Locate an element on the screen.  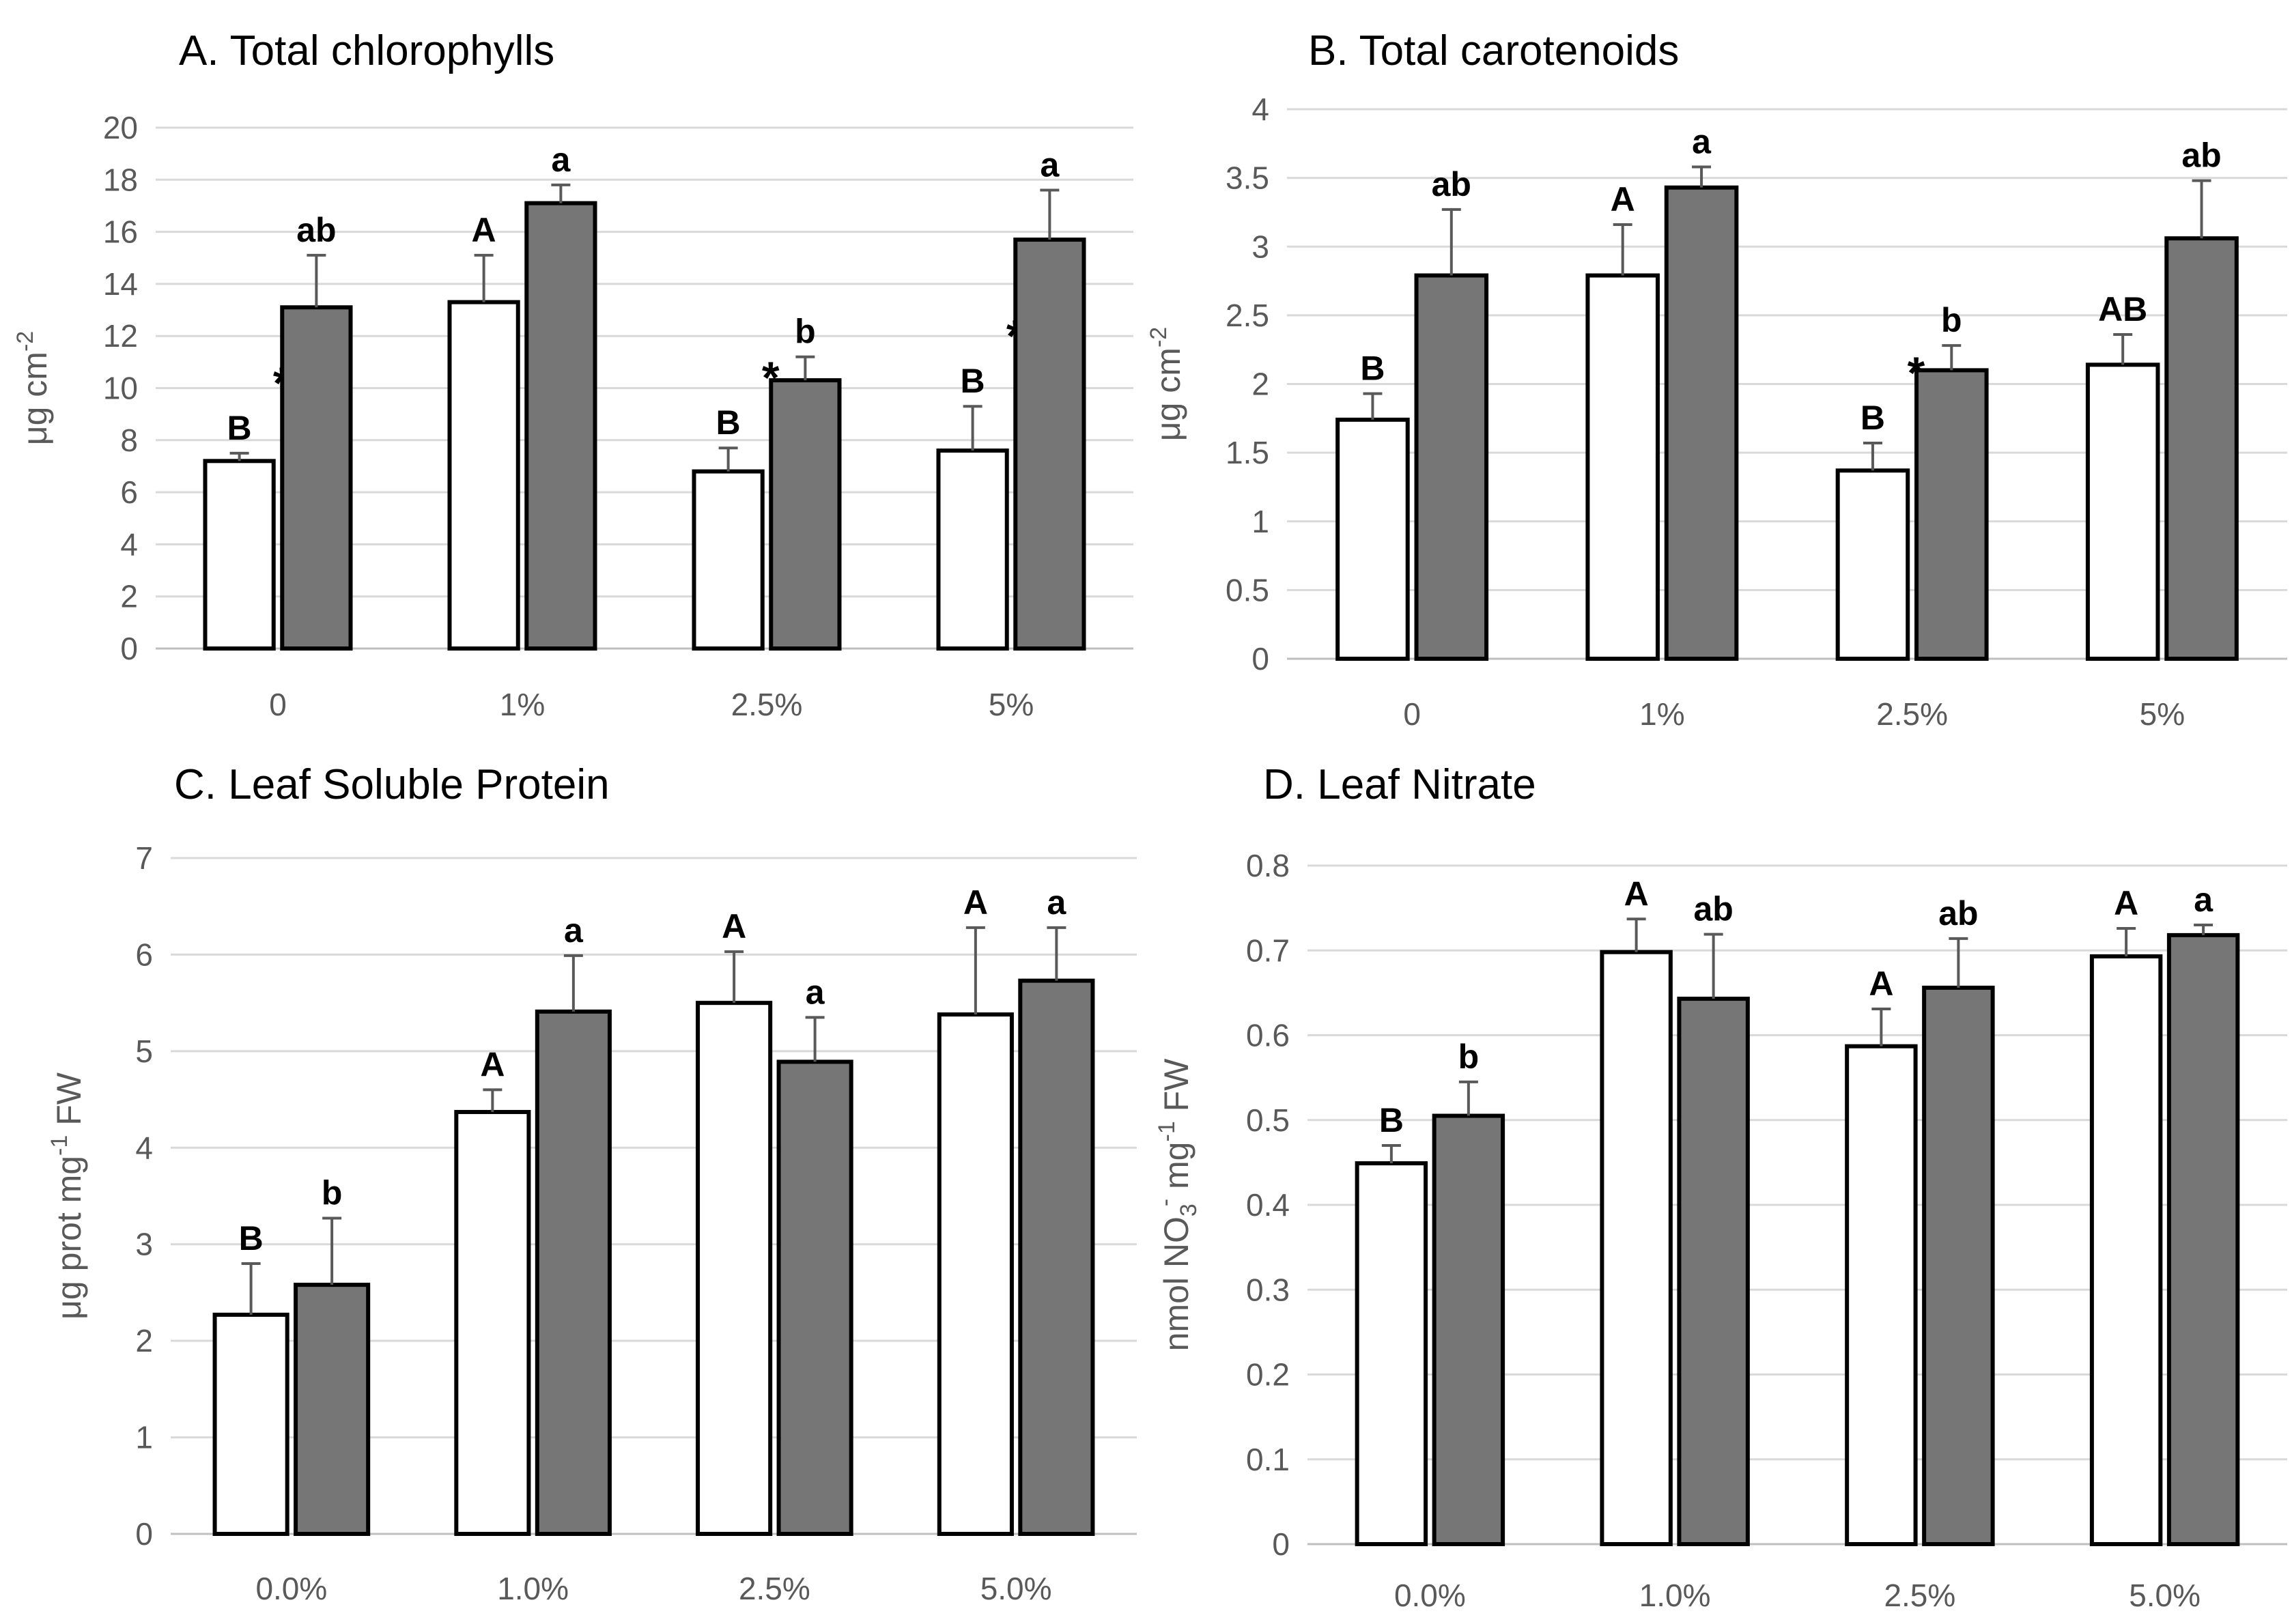
chart-title: B. Total carotenoids is located at coordinates (1493, 50).